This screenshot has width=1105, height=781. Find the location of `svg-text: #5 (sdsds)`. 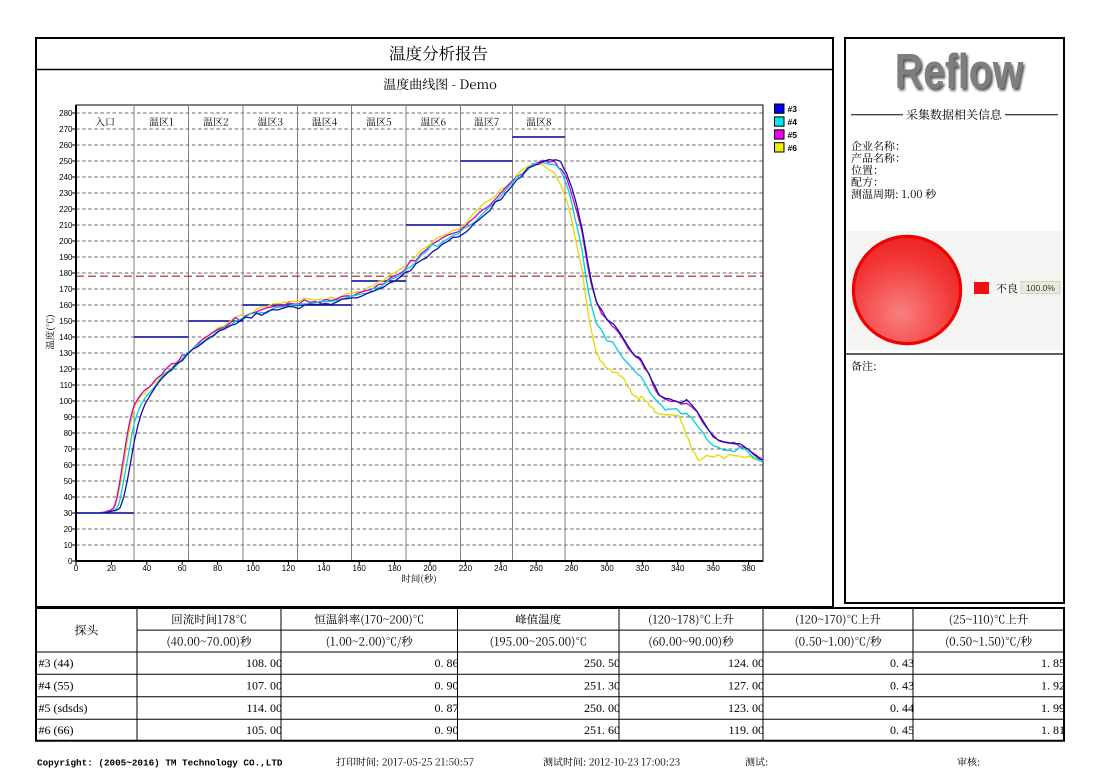

svg-text: #5 (sdsds) is located at coordinates (63, 708).